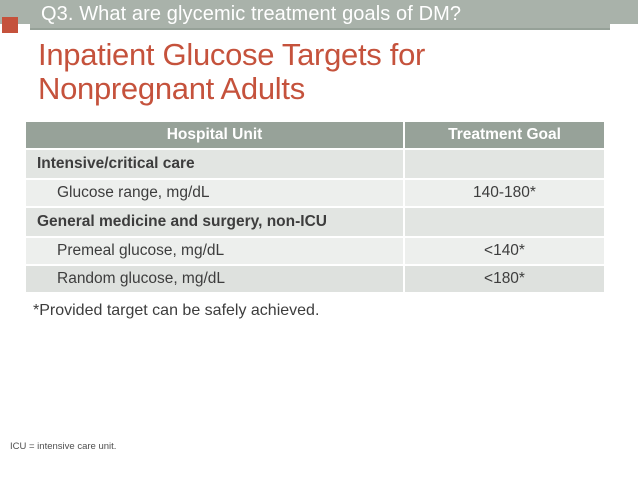 The image size is (638, 479). I want to click on table-row-intensive-critical-care: Intensive/critical care, so click(315, 164).